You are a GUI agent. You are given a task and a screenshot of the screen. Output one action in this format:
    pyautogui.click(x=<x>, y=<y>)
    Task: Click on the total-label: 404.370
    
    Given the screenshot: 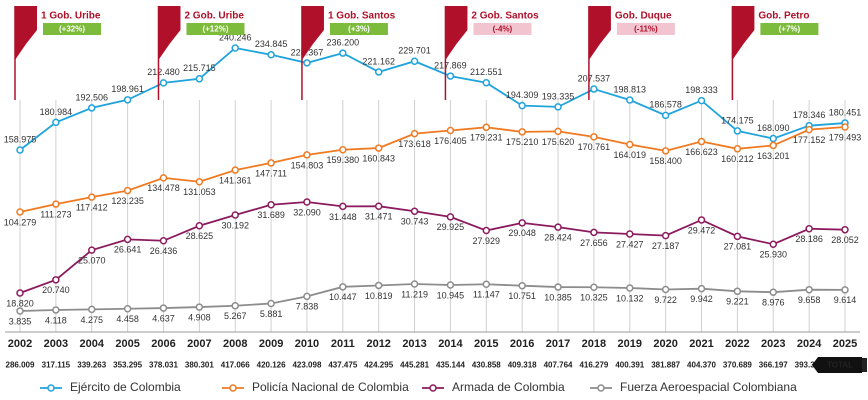 What is the action you would take?
    pyautogui.click(x=701, y=365)
    